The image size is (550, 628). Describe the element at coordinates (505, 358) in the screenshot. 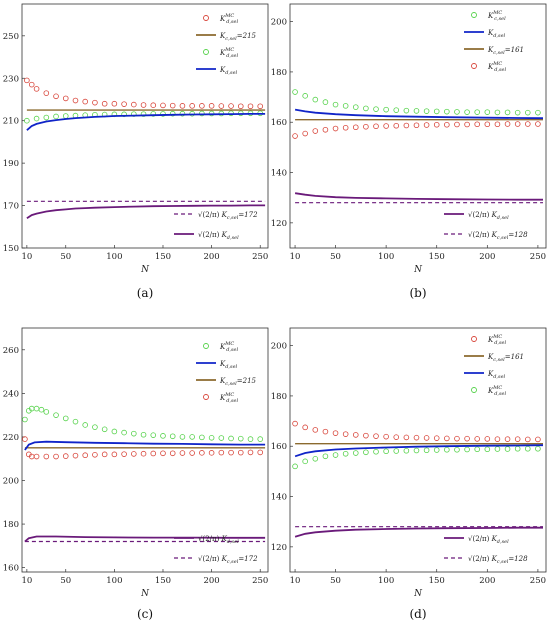

I see `legend-label: Kc,sel=161` at that location.